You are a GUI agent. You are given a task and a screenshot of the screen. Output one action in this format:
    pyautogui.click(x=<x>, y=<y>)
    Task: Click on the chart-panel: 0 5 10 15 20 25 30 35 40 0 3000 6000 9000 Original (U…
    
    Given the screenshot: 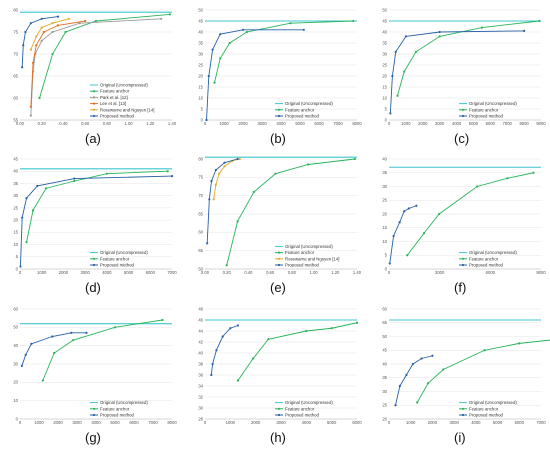 What is the action you would take?
    pyautogui.click(x=460, y=214)
    